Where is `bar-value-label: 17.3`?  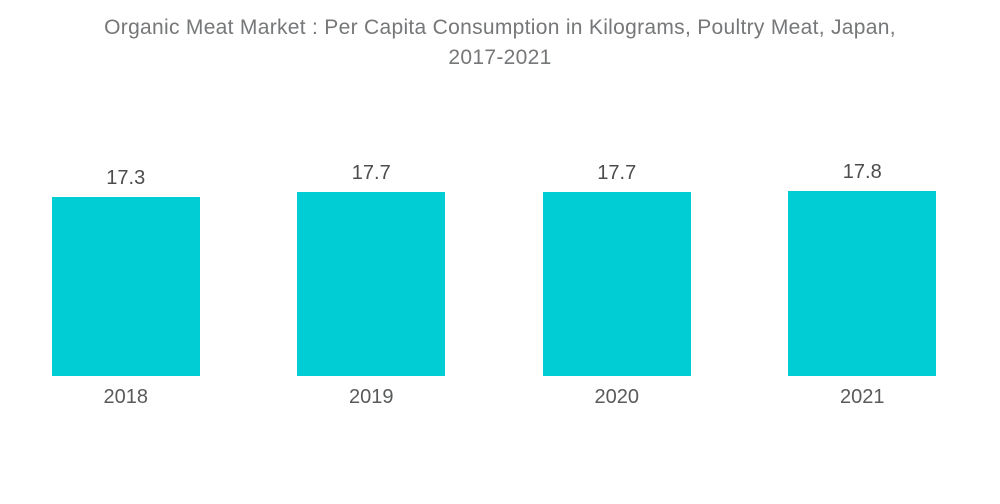
bar-value-label: 17.3 is located at coordinates (126, 177).